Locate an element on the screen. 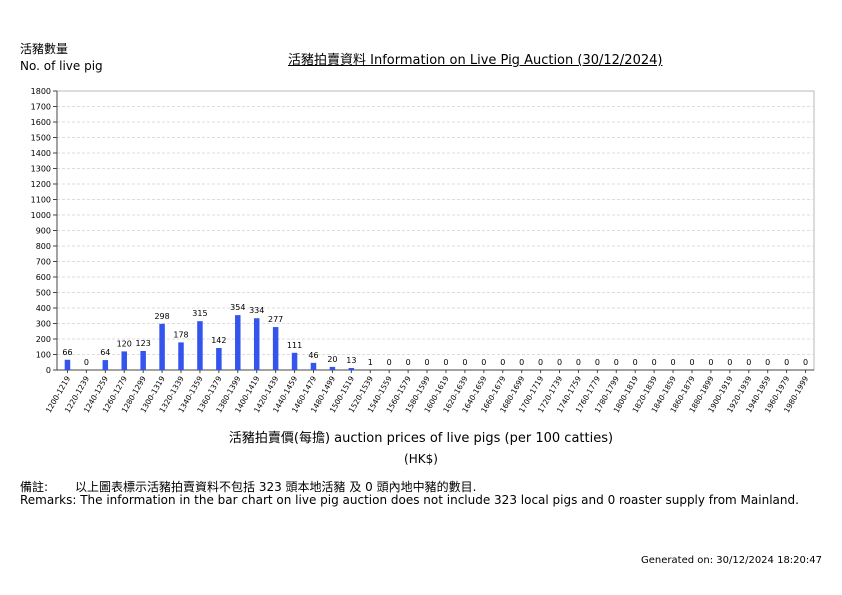 Image resolution: width=842 pixels, height=595 pixels. y-tick-label: 1500 is located at coordinates (41, 138).